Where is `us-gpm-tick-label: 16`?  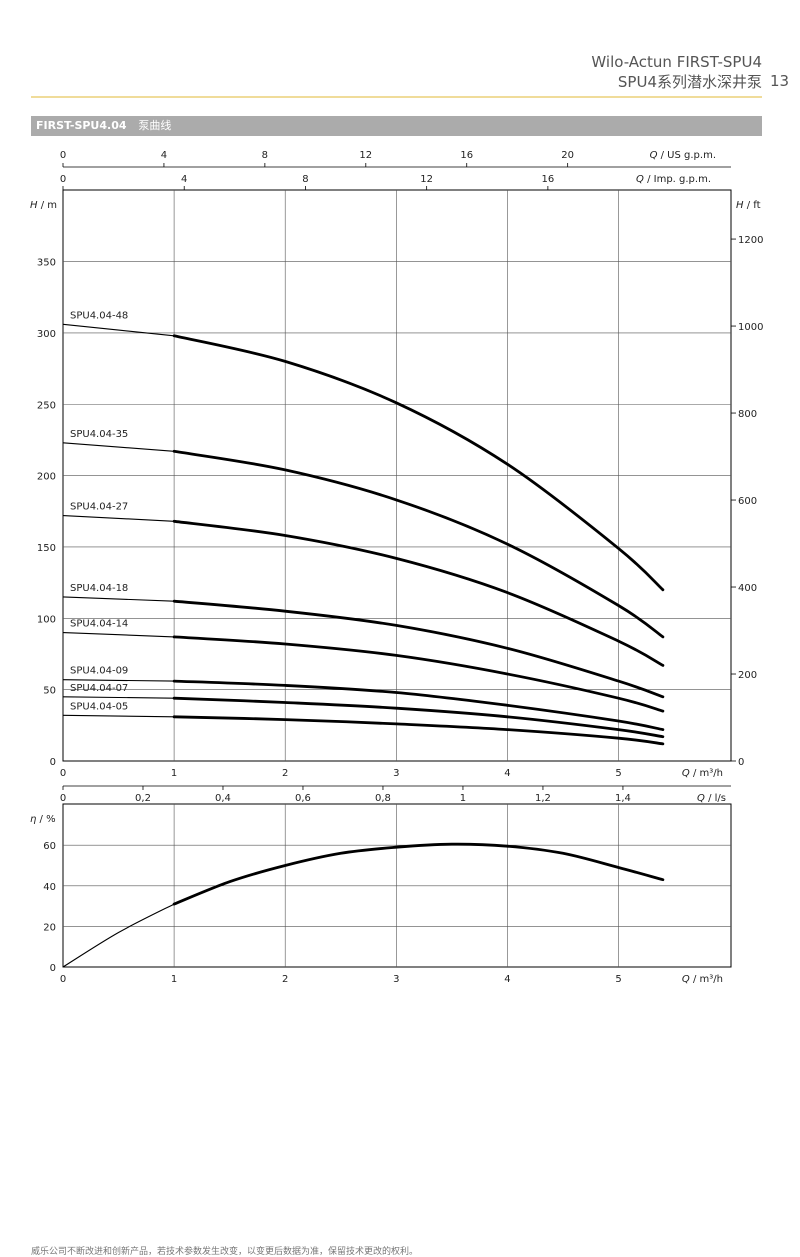 us-gpm-tick-label: 16 is located at coordinates (466, 155).